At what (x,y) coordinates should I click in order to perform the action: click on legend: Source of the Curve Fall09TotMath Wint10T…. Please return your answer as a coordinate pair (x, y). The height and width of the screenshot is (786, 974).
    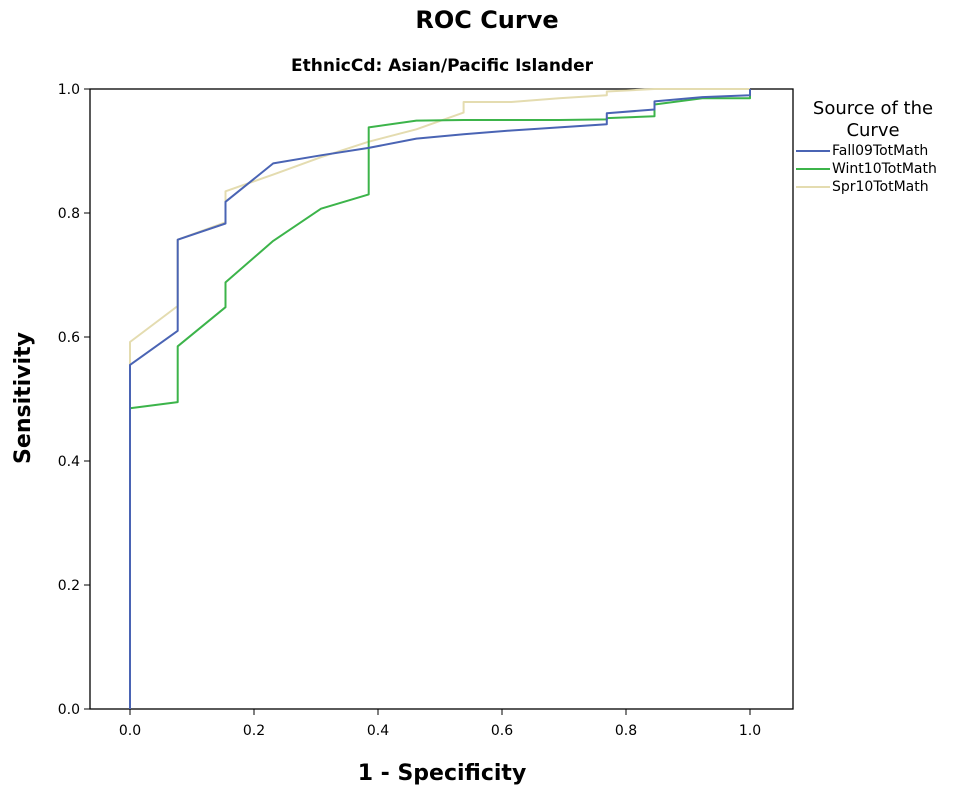
    Looking at the image, I should click on (885, 147).